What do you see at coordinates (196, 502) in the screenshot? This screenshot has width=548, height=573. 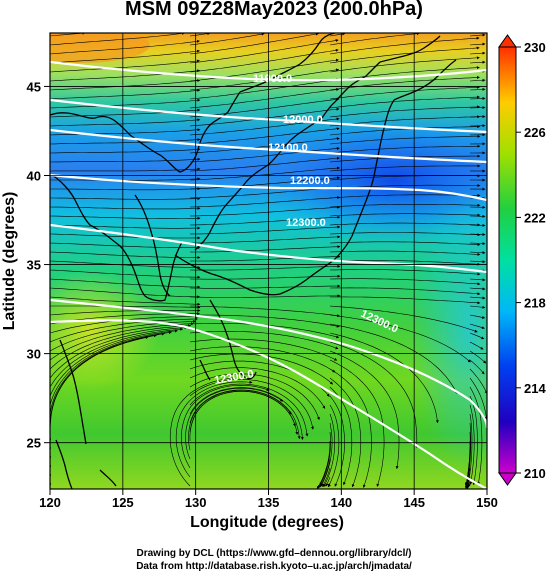 I see `x-tick-label: 130` at bounding box center [196, 502].